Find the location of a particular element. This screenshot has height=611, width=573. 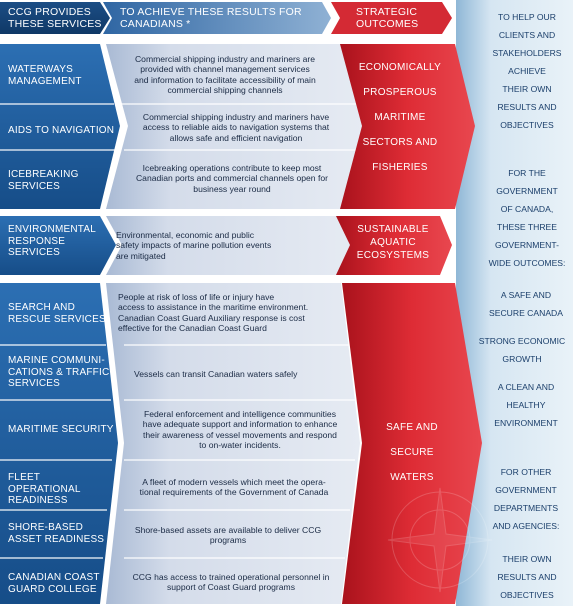

services-header-chevron is located at coordinates (55, 18).